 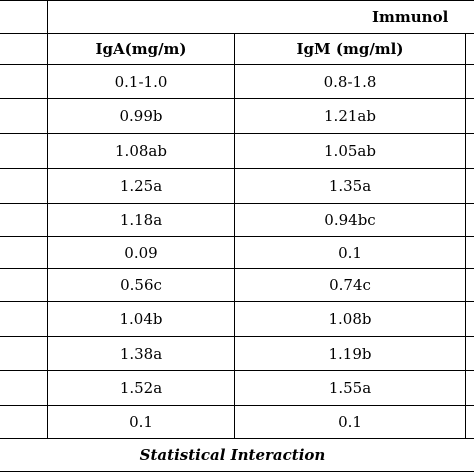 I want to click on column-header-igm: IgM (mg/ml), so click(x=350, y=49).